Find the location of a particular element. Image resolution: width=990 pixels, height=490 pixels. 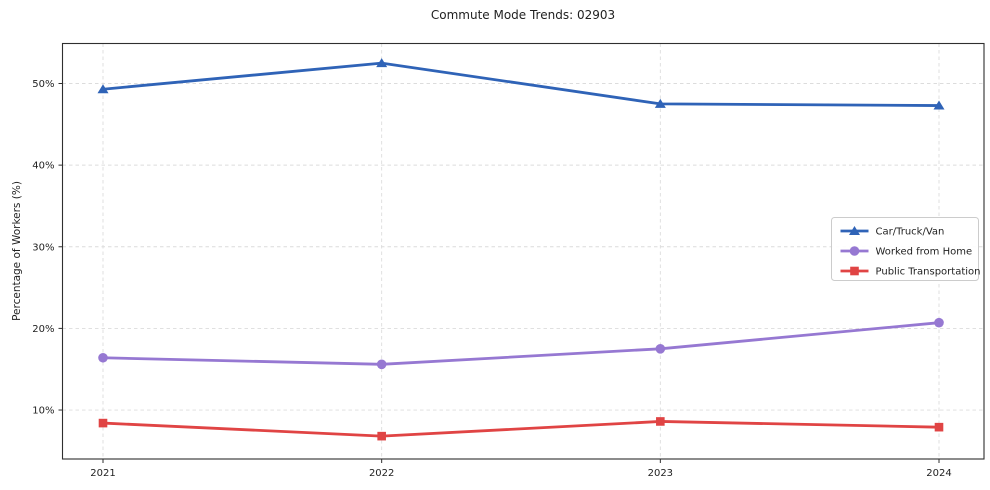

series-line-worked-from-home is located at coordinates (521, 343).